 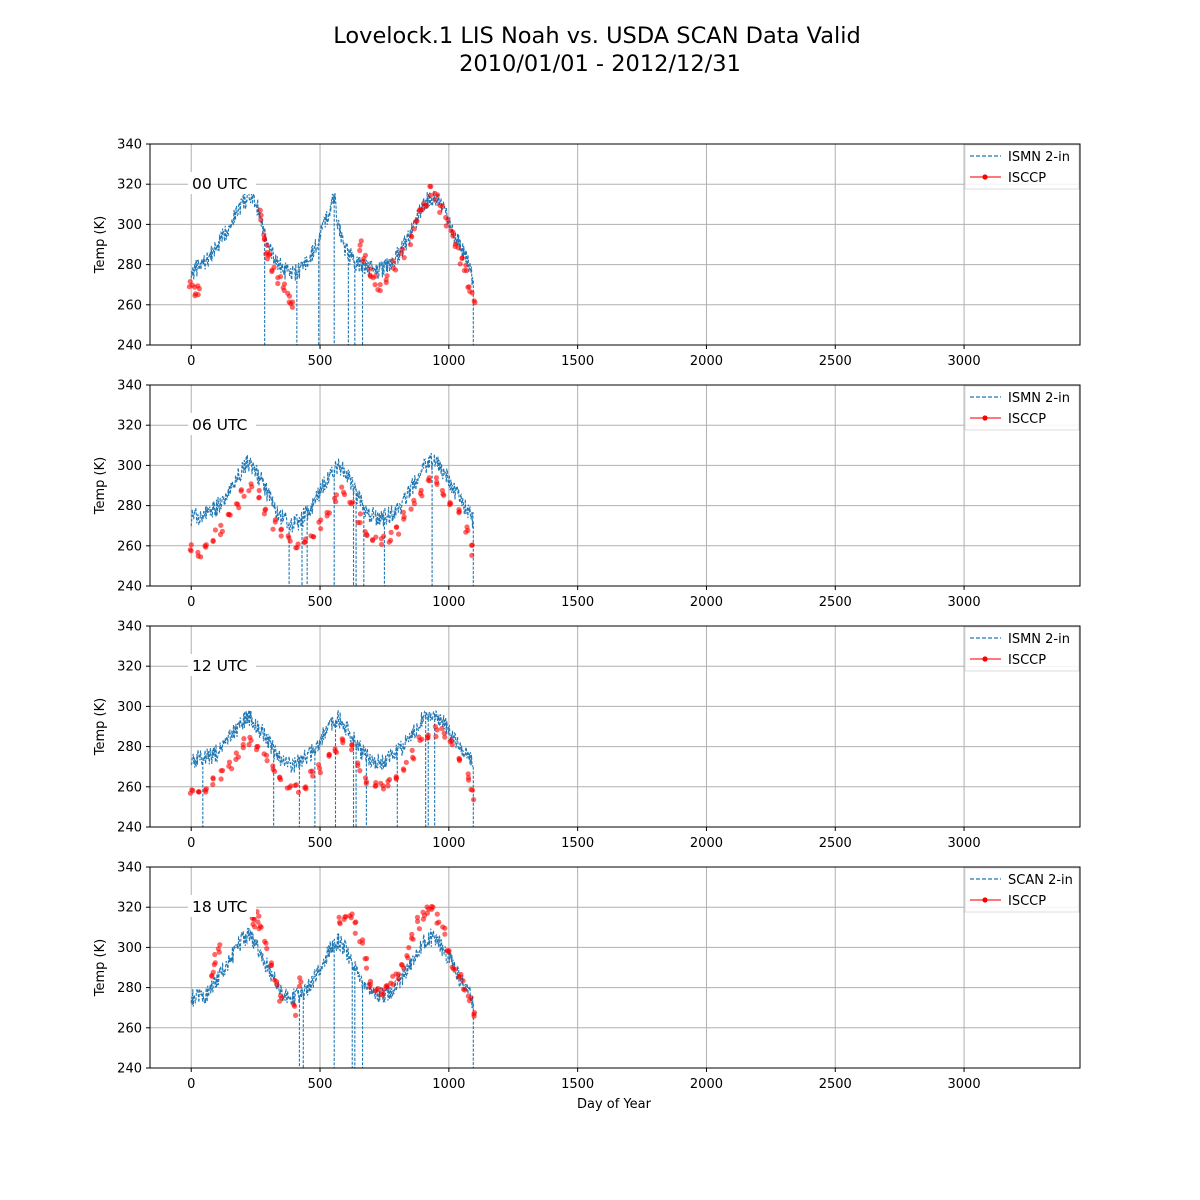 What do you see at coordinates (129, 426) in the screenshot?
I see `y-tick-label: 320` at bounding box center [129, 426].